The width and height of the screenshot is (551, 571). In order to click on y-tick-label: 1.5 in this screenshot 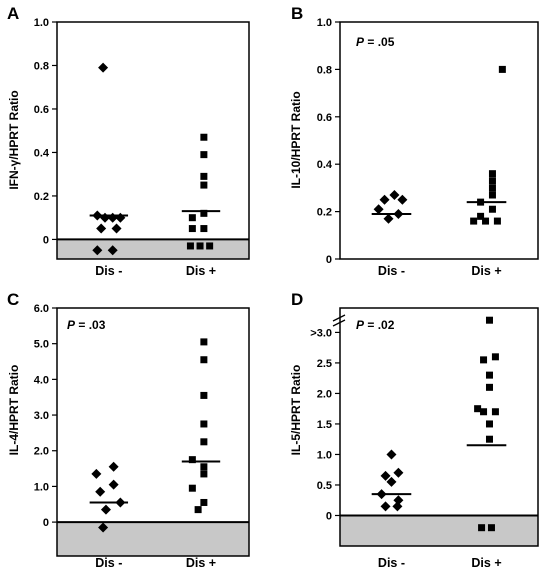, I will do `click(324, 425)`.